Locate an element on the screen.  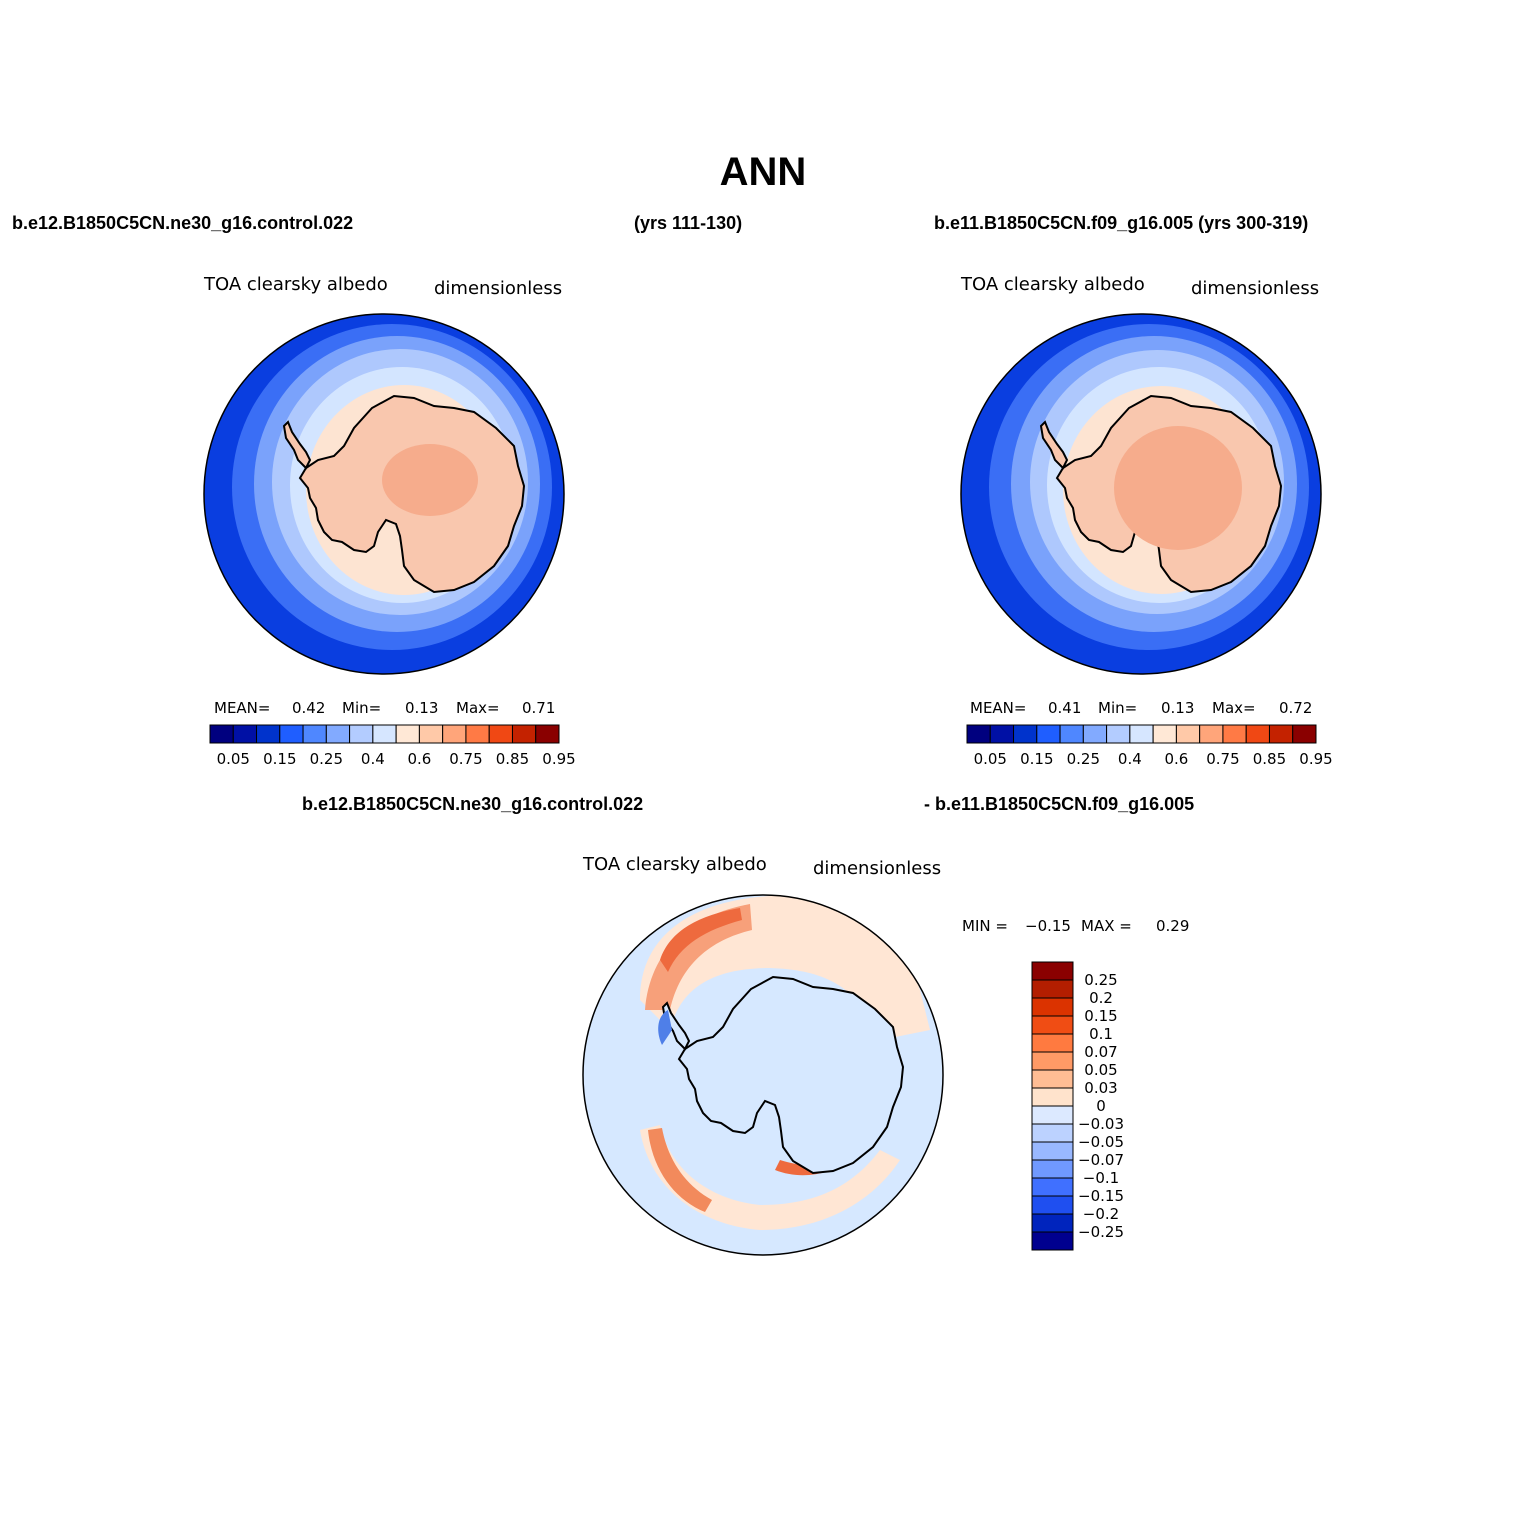
polar-map-right is located at coordinates (1141, 494).